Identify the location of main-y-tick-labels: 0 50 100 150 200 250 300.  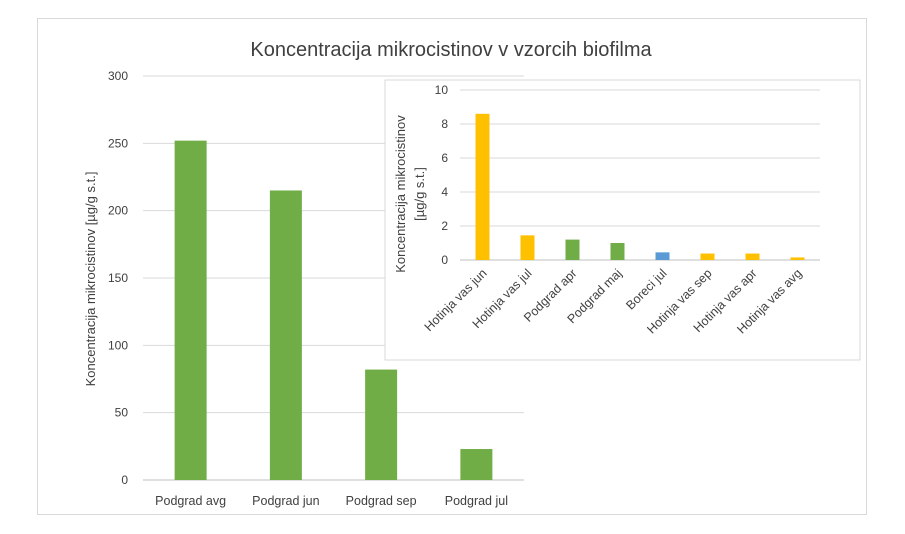
(118, 278).